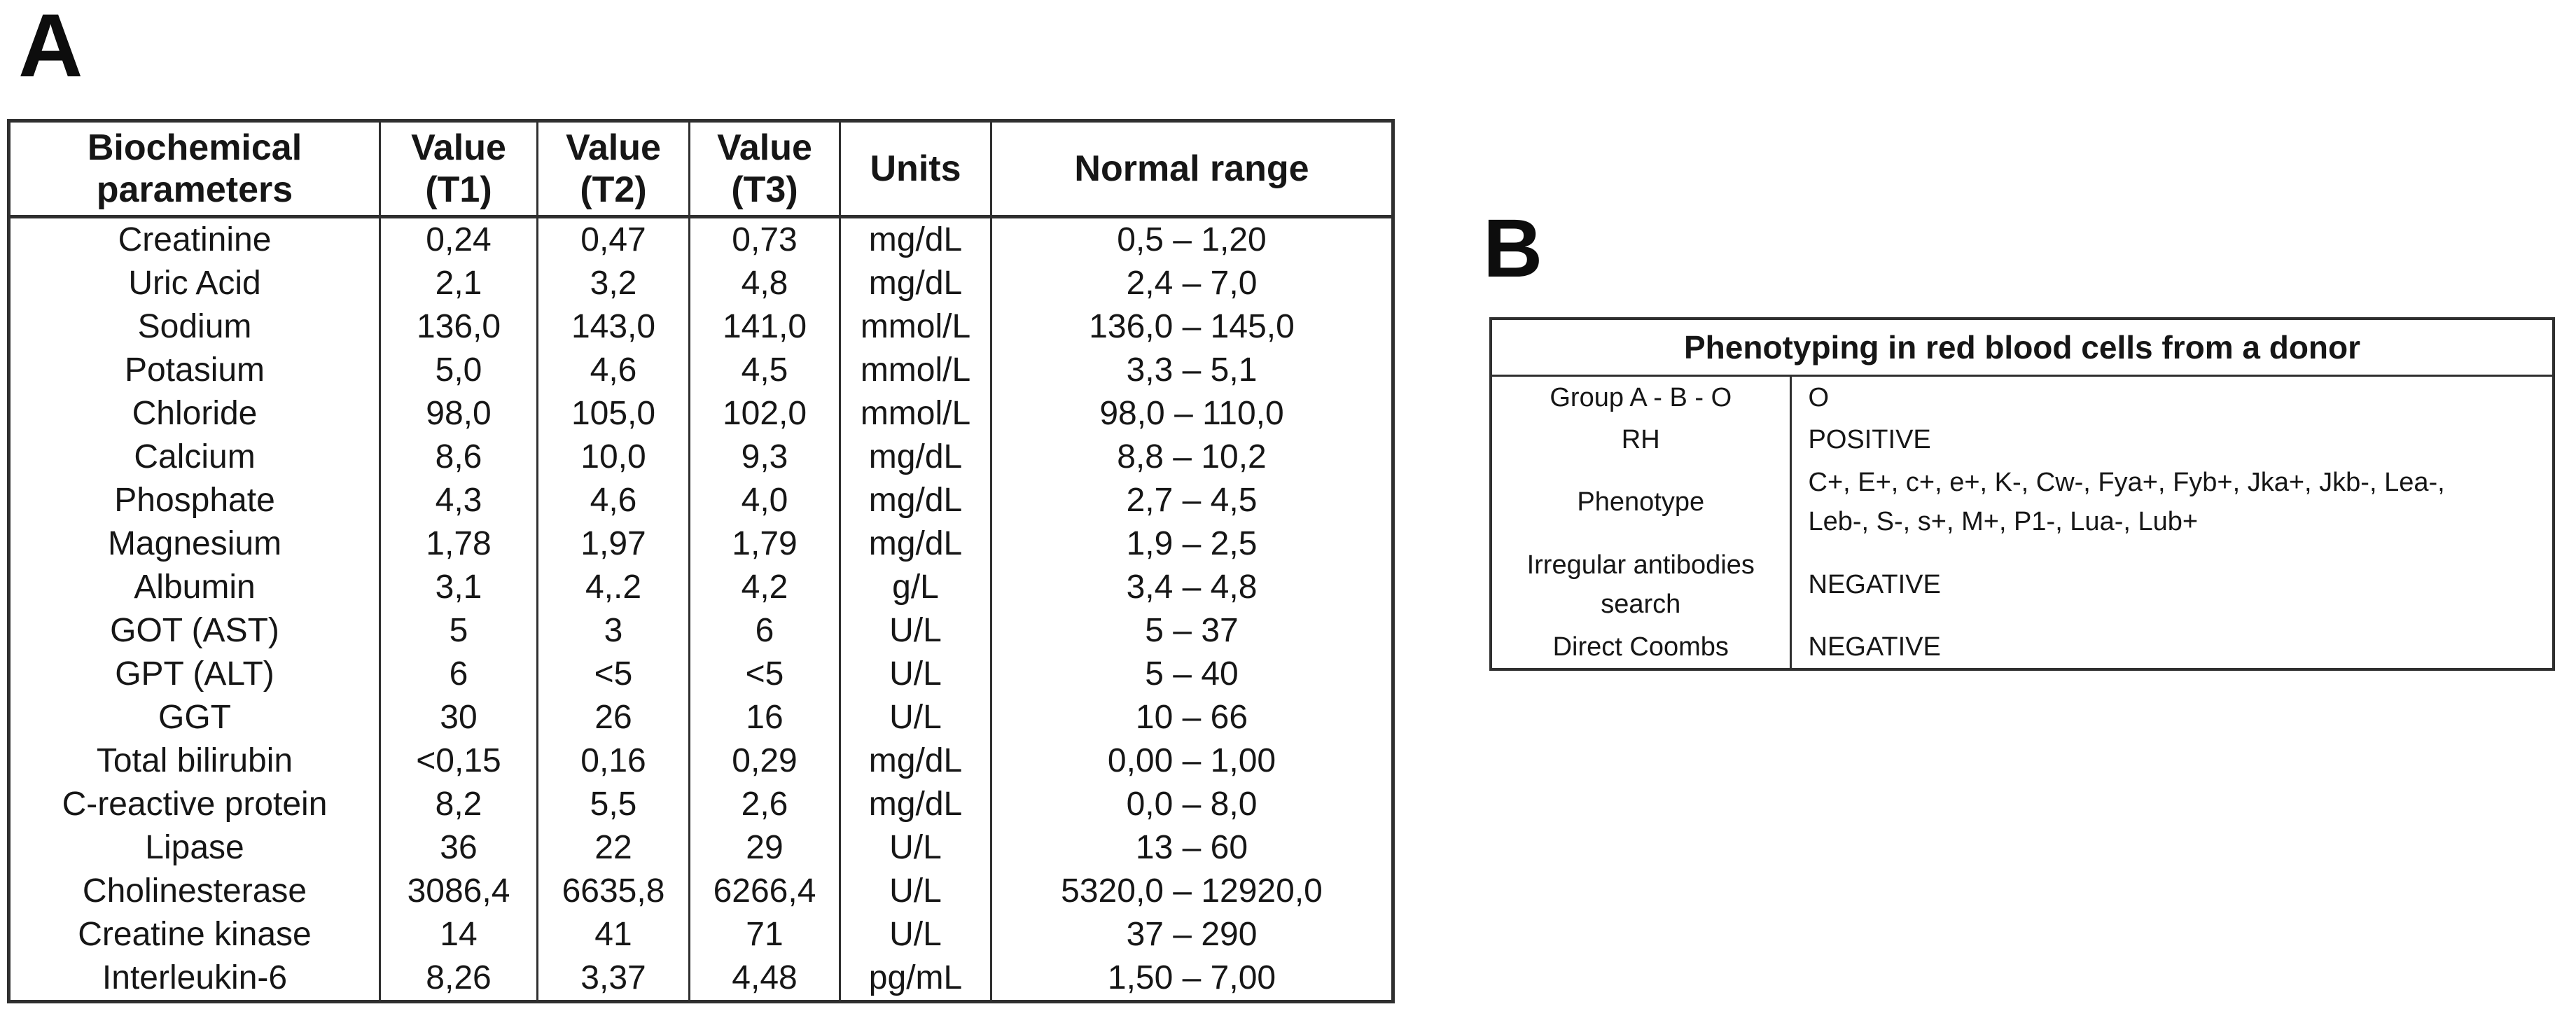 This screenshot has width=2576, height=1030. I want to click on table-row: GGT 30 26 16 U/L 10 – 66, so click(701, 718).